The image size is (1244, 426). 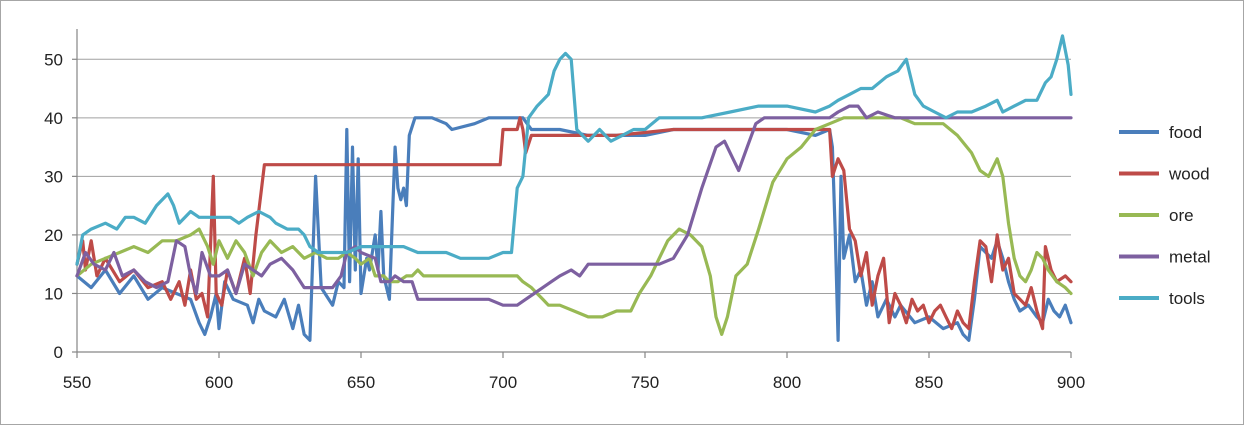 I want to click on legend-label-ore: ore, so click(x=1181, y=215).